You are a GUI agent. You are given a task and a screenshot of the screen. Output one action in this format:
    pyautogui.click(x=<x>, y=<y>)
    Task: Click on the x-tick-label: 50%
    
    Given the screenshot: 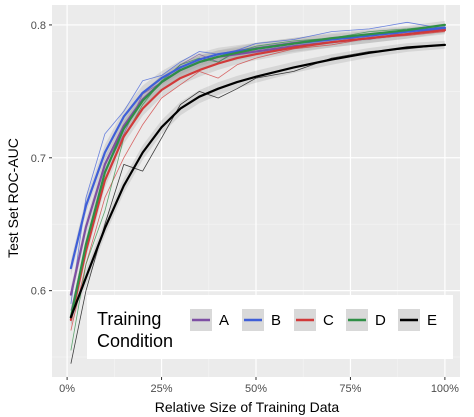 What is the action you would take?
    pyautogui.click(x=256, y=389)
    